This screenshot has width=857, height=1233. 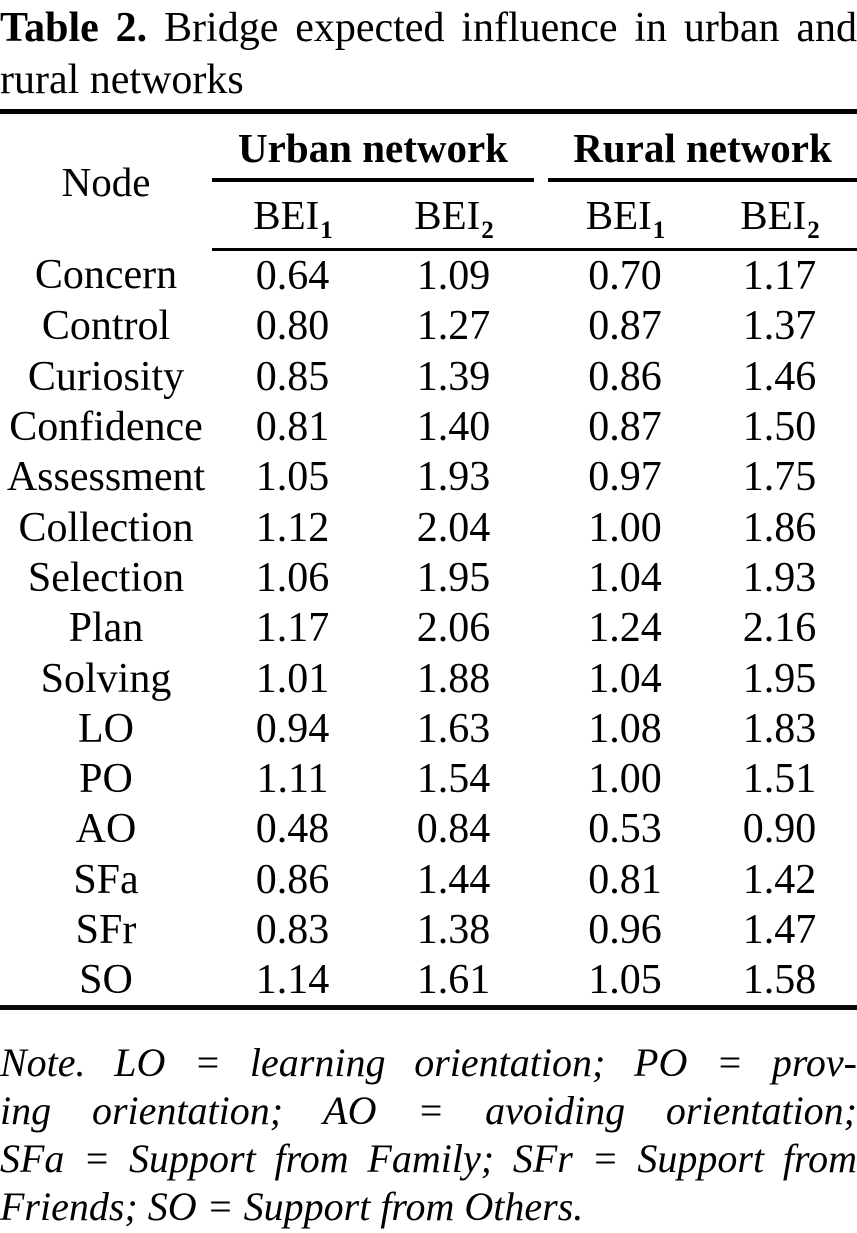 I want to click on cell-value: 1.09, so click(x=453, y=276).